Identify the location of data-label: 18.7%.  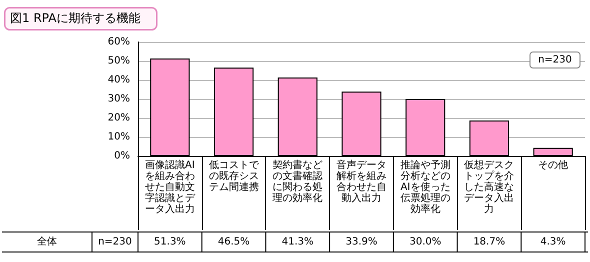
(489, 242).